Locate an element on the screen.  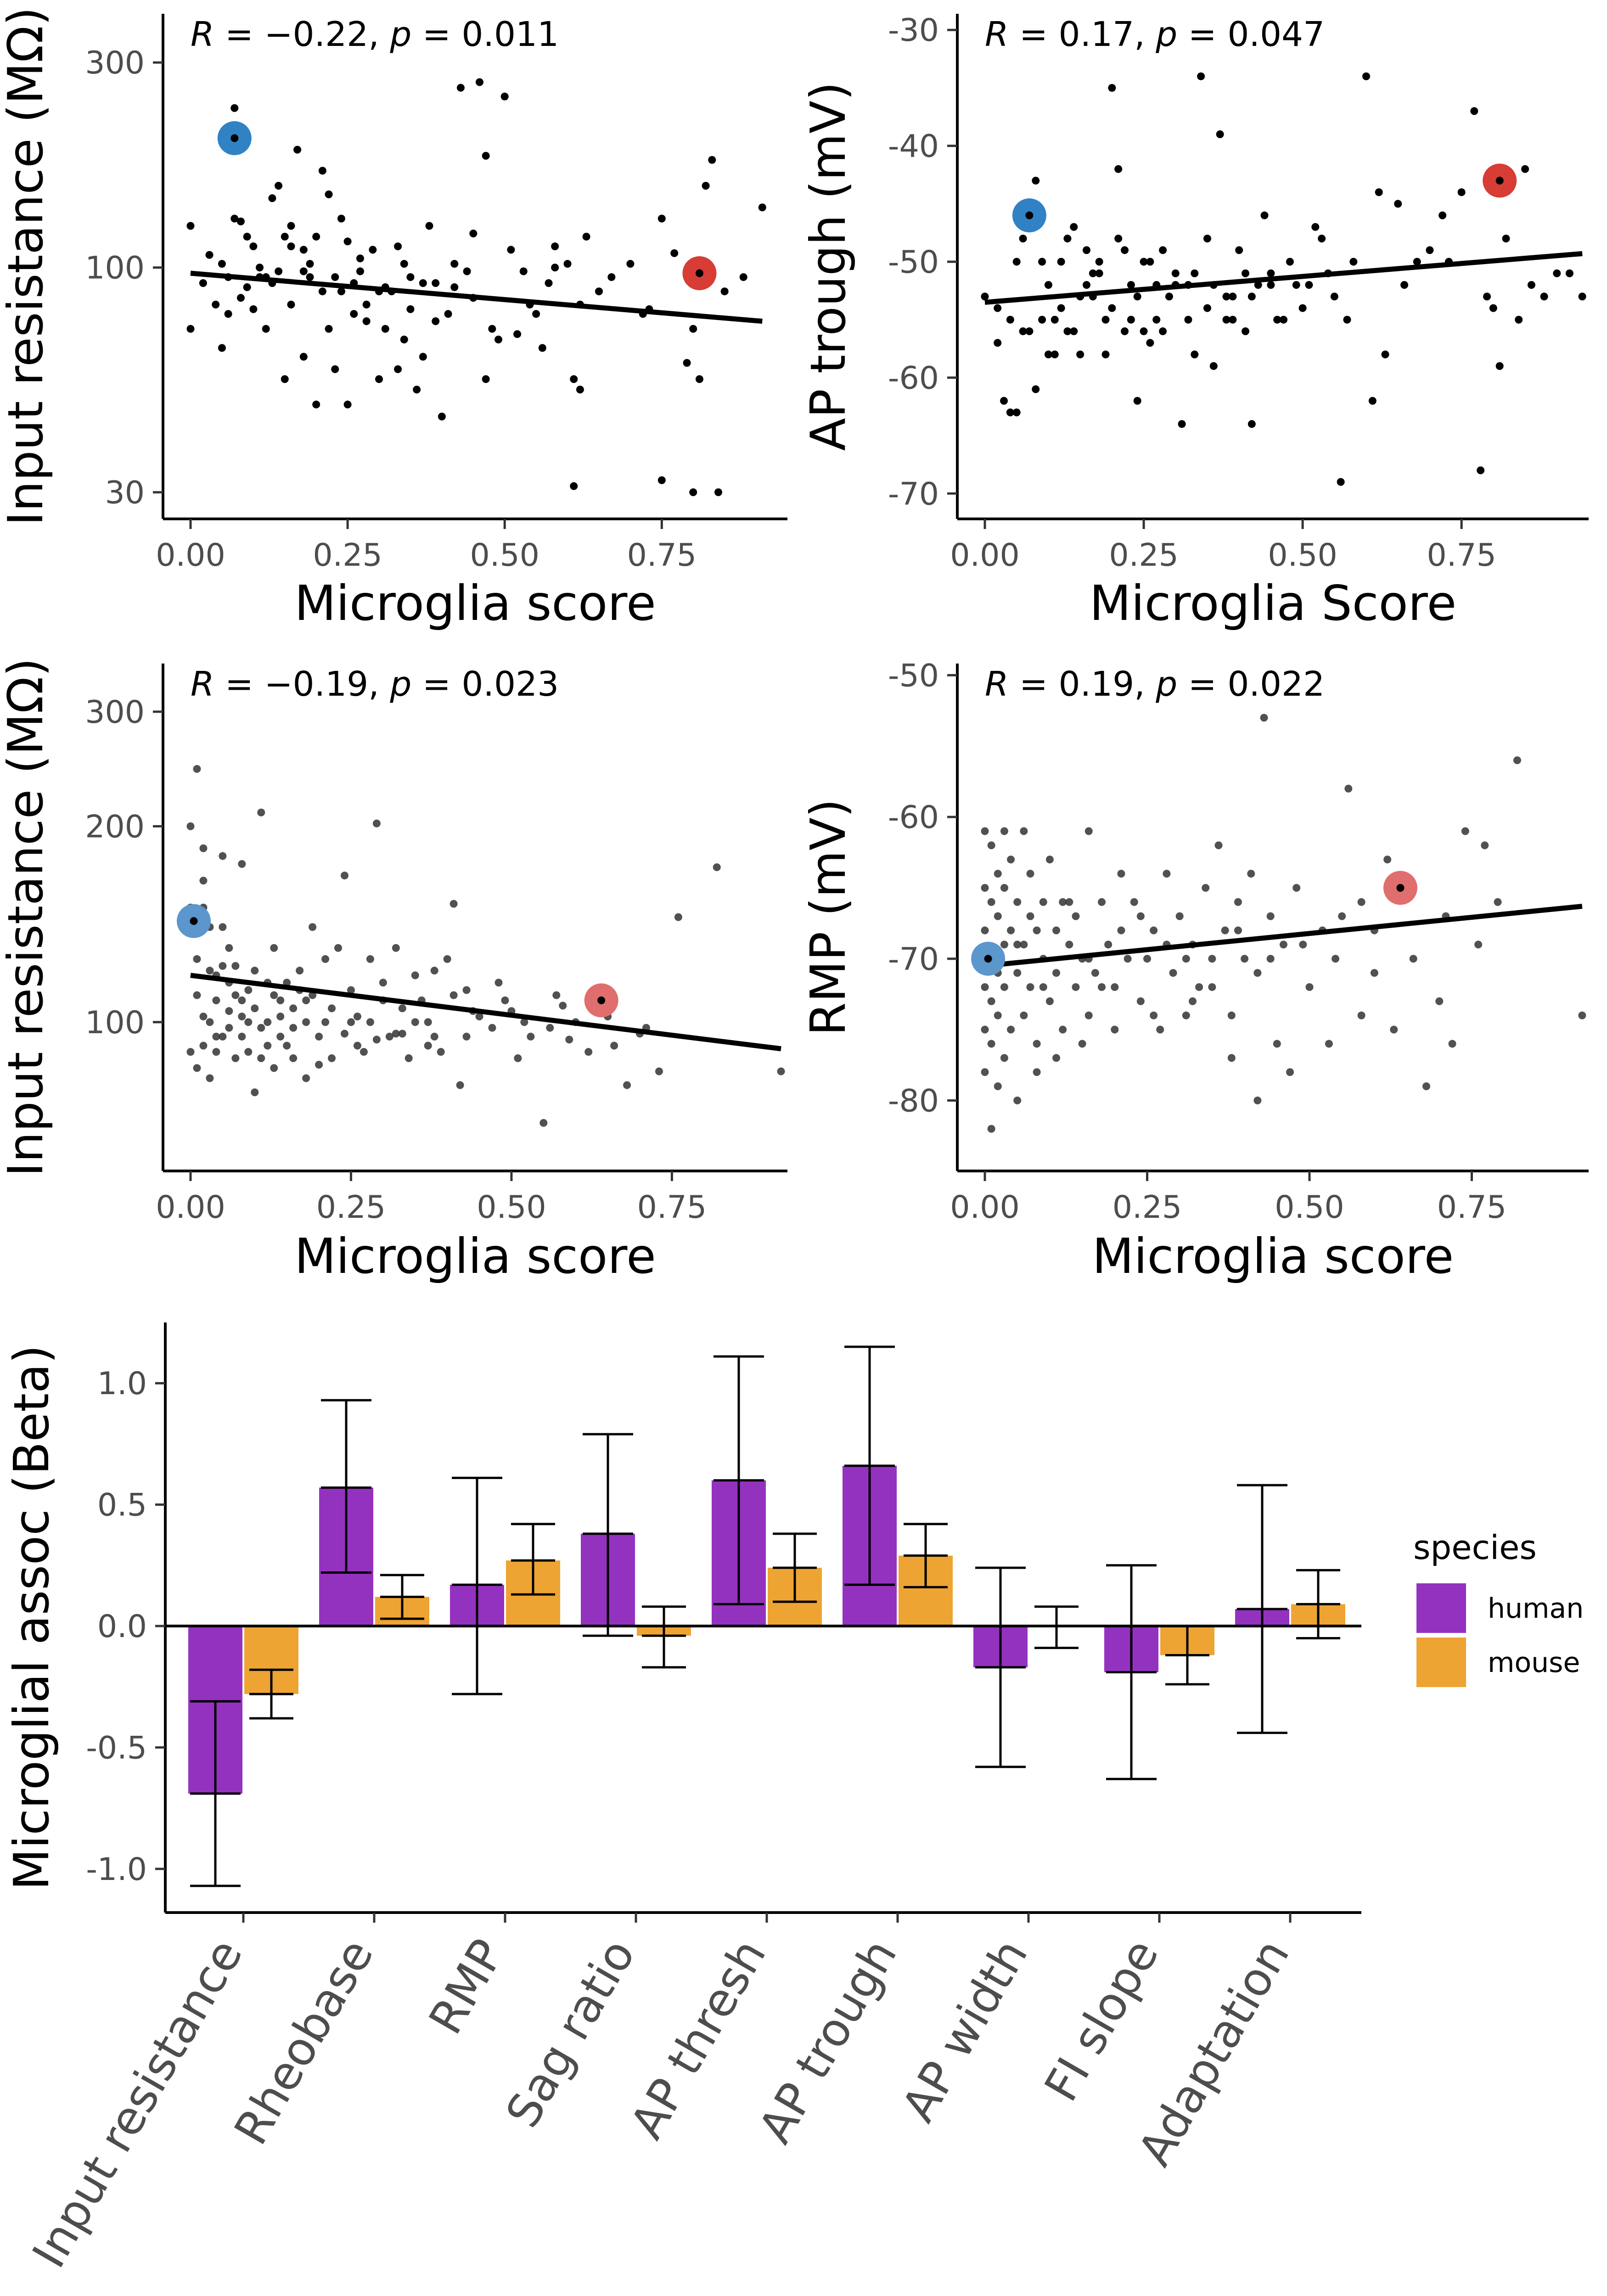
category-label: Sag ratio is located at coordinates (570, 2033).